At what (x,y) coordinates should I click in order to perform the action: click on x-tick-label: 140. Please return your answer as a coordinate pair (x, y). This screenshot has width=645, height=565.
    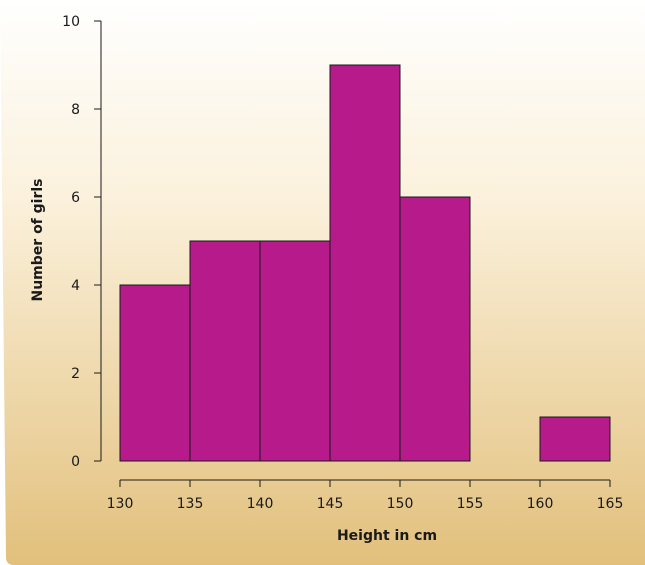
    Looking at the image, I should click on (260, 504).